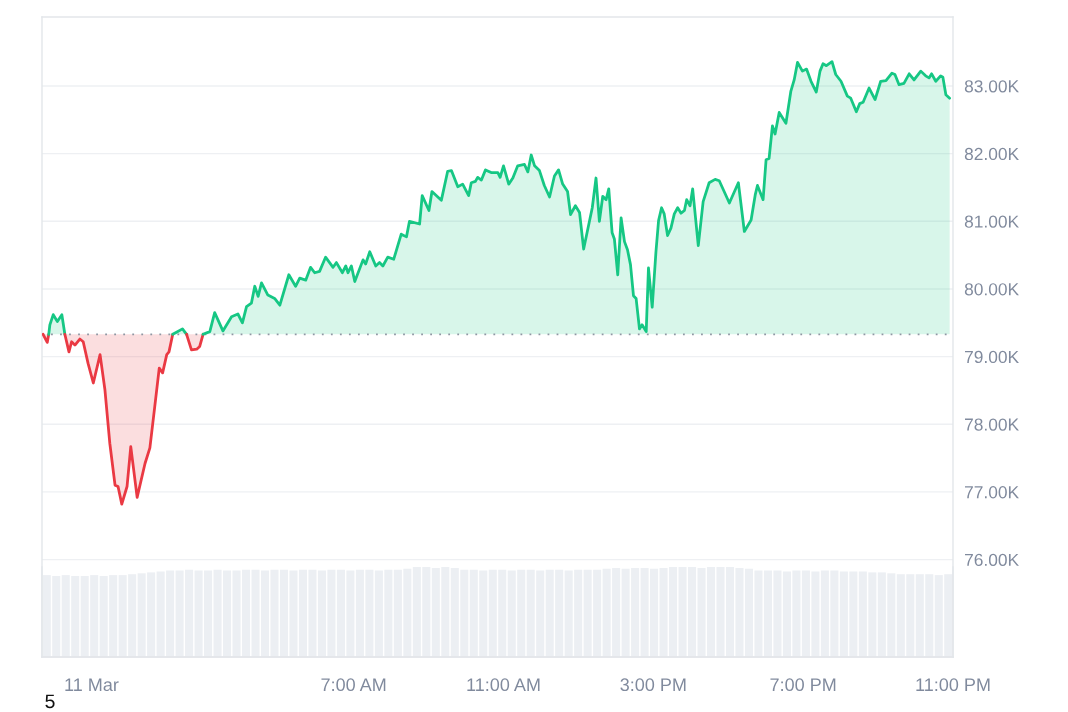  I want to click on x-tick-label: 7:00 PM, so click(803, 685).